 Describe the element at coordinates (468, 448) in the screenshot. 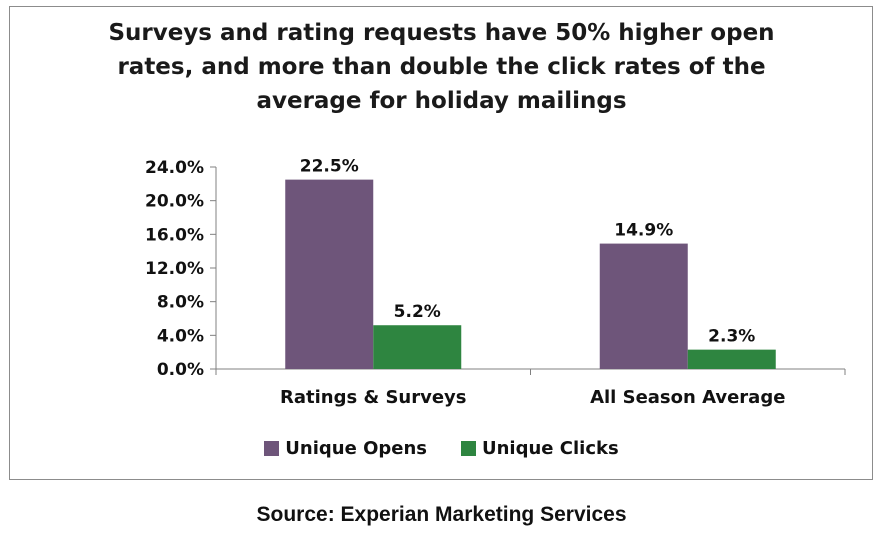

I see `legend-swatch-clicks` at that location.